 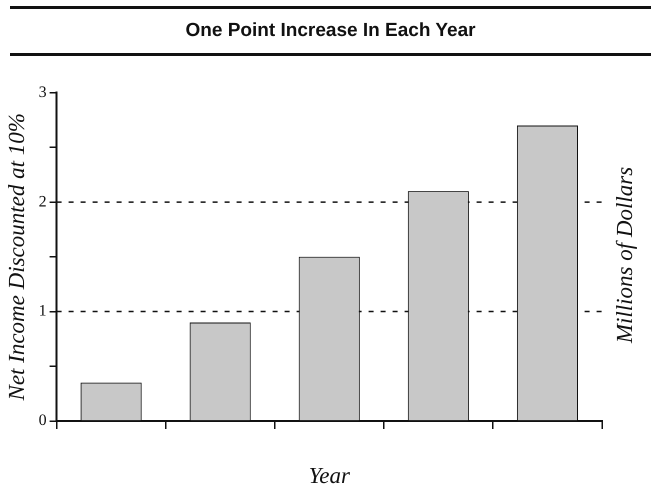 What do you see at coordinates (42, 421) in the screenshot?
I see `y-tick-label: 0` at bounding box center [42, 421].